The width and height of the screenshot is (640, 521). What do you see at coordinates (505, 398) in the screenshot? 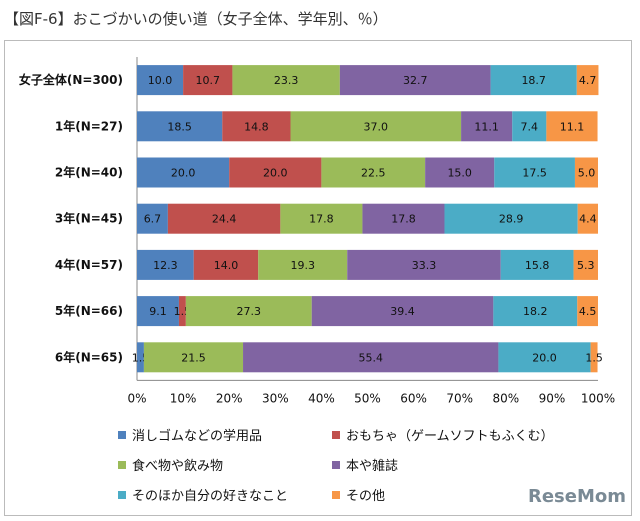
I see `x-tick-label: 80%` at bounding box center [505, 398].